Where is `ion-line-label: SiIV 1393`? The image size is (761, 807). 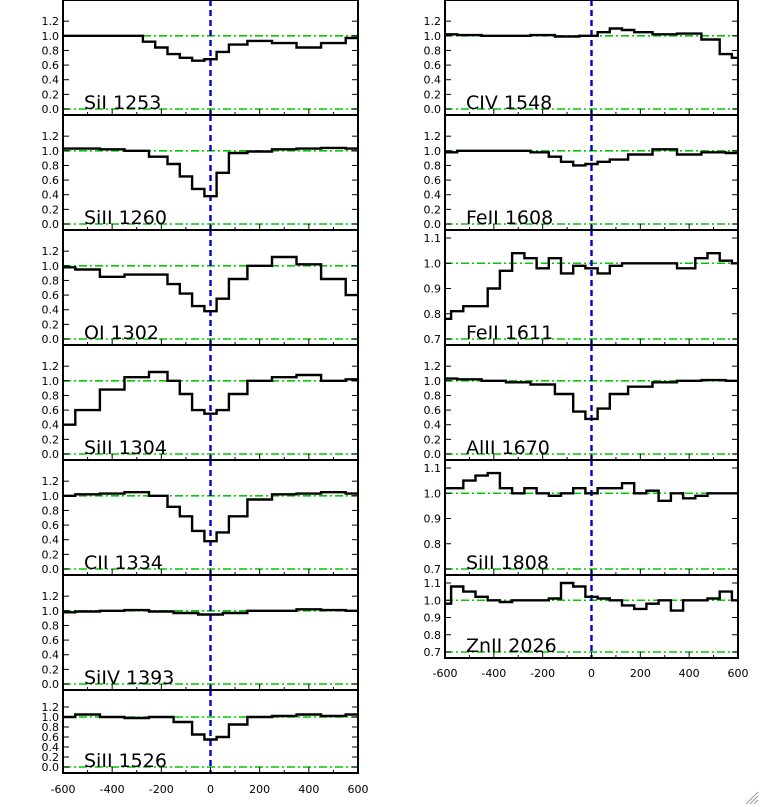 ion-line-label: SiIV 1393 is located at coordinates (129, 678).